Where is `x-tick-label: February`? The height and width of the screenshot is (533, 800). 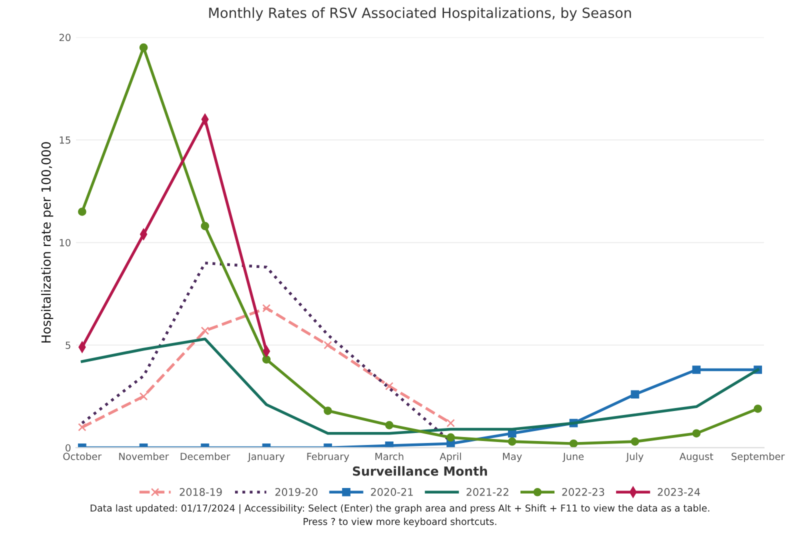
x-tick-label: February is located at coordinates (328, 457).